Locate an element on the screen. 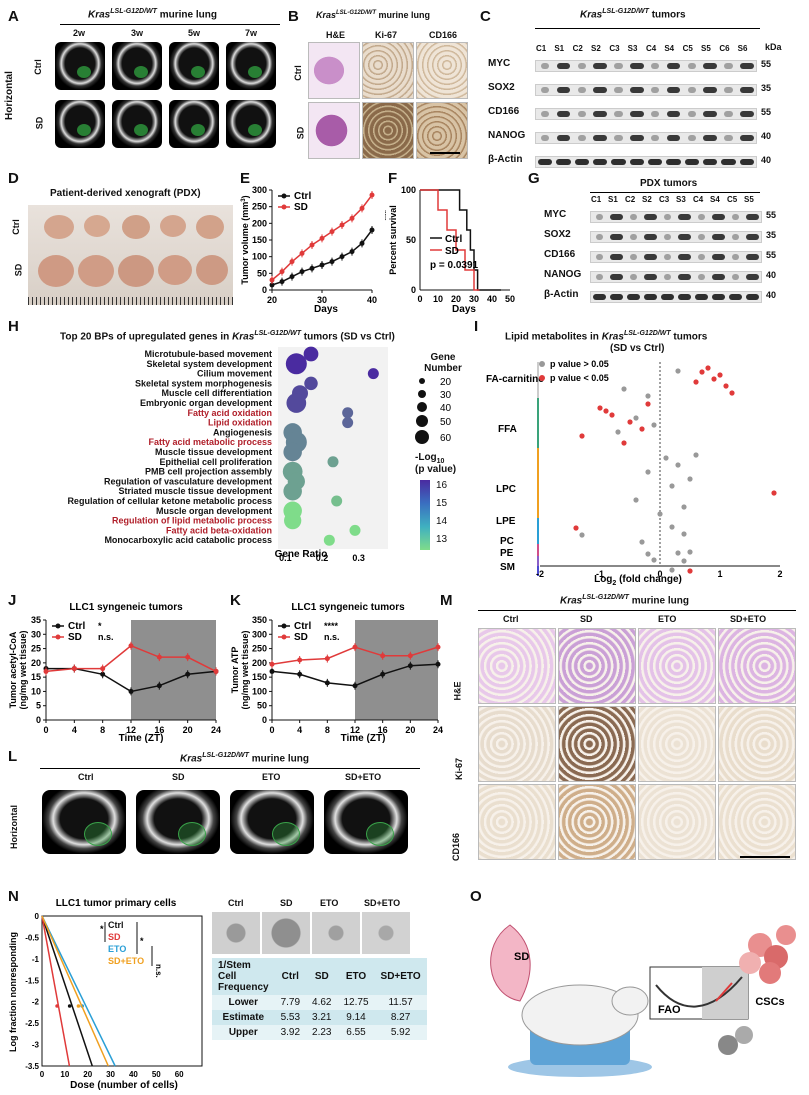  size-label: 50 is located at coordinates (446, 422).